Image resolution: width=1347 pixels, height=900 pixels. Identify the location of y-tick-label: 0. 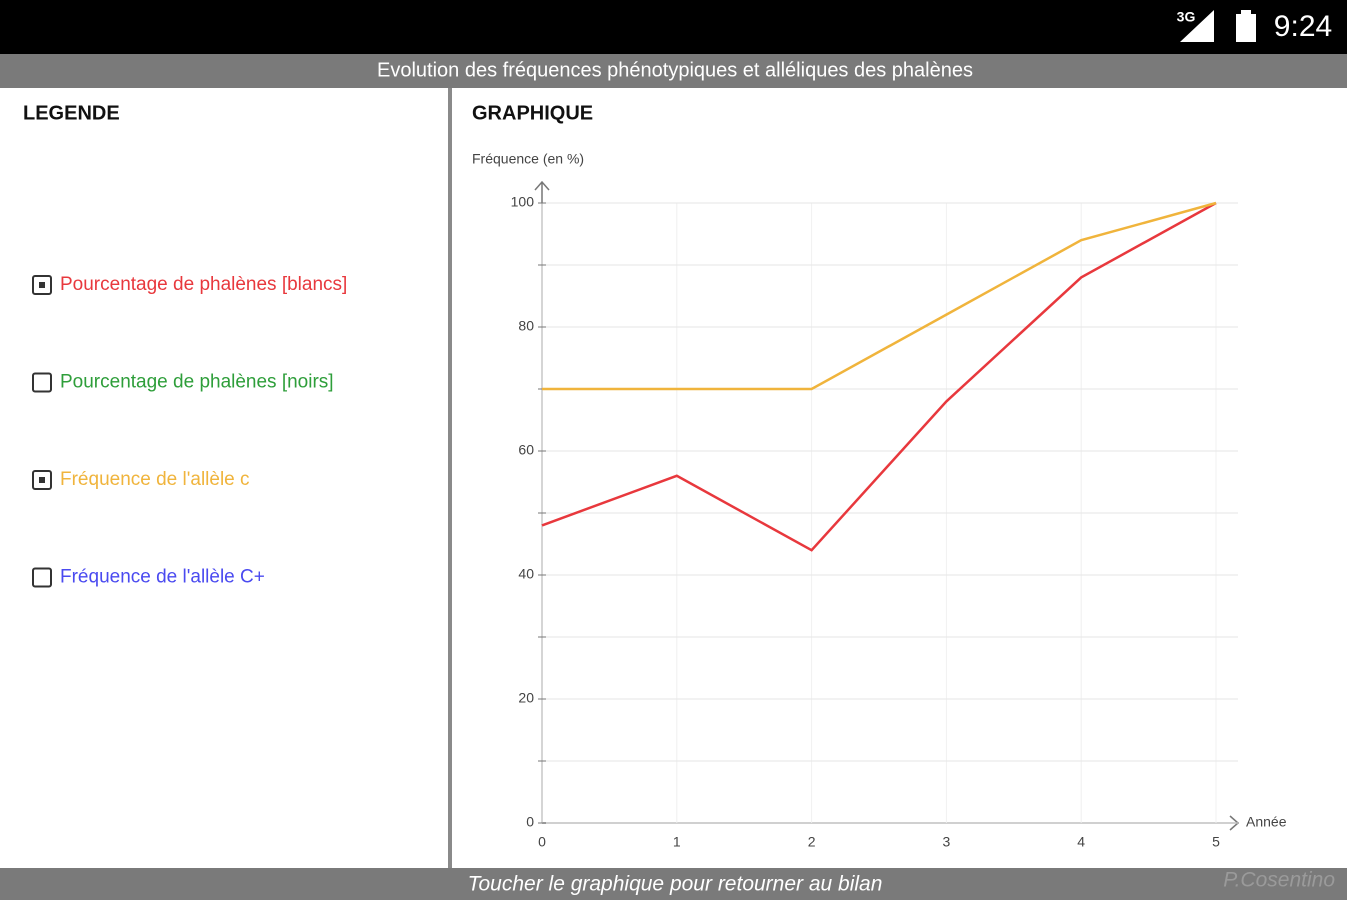
(530, 822).